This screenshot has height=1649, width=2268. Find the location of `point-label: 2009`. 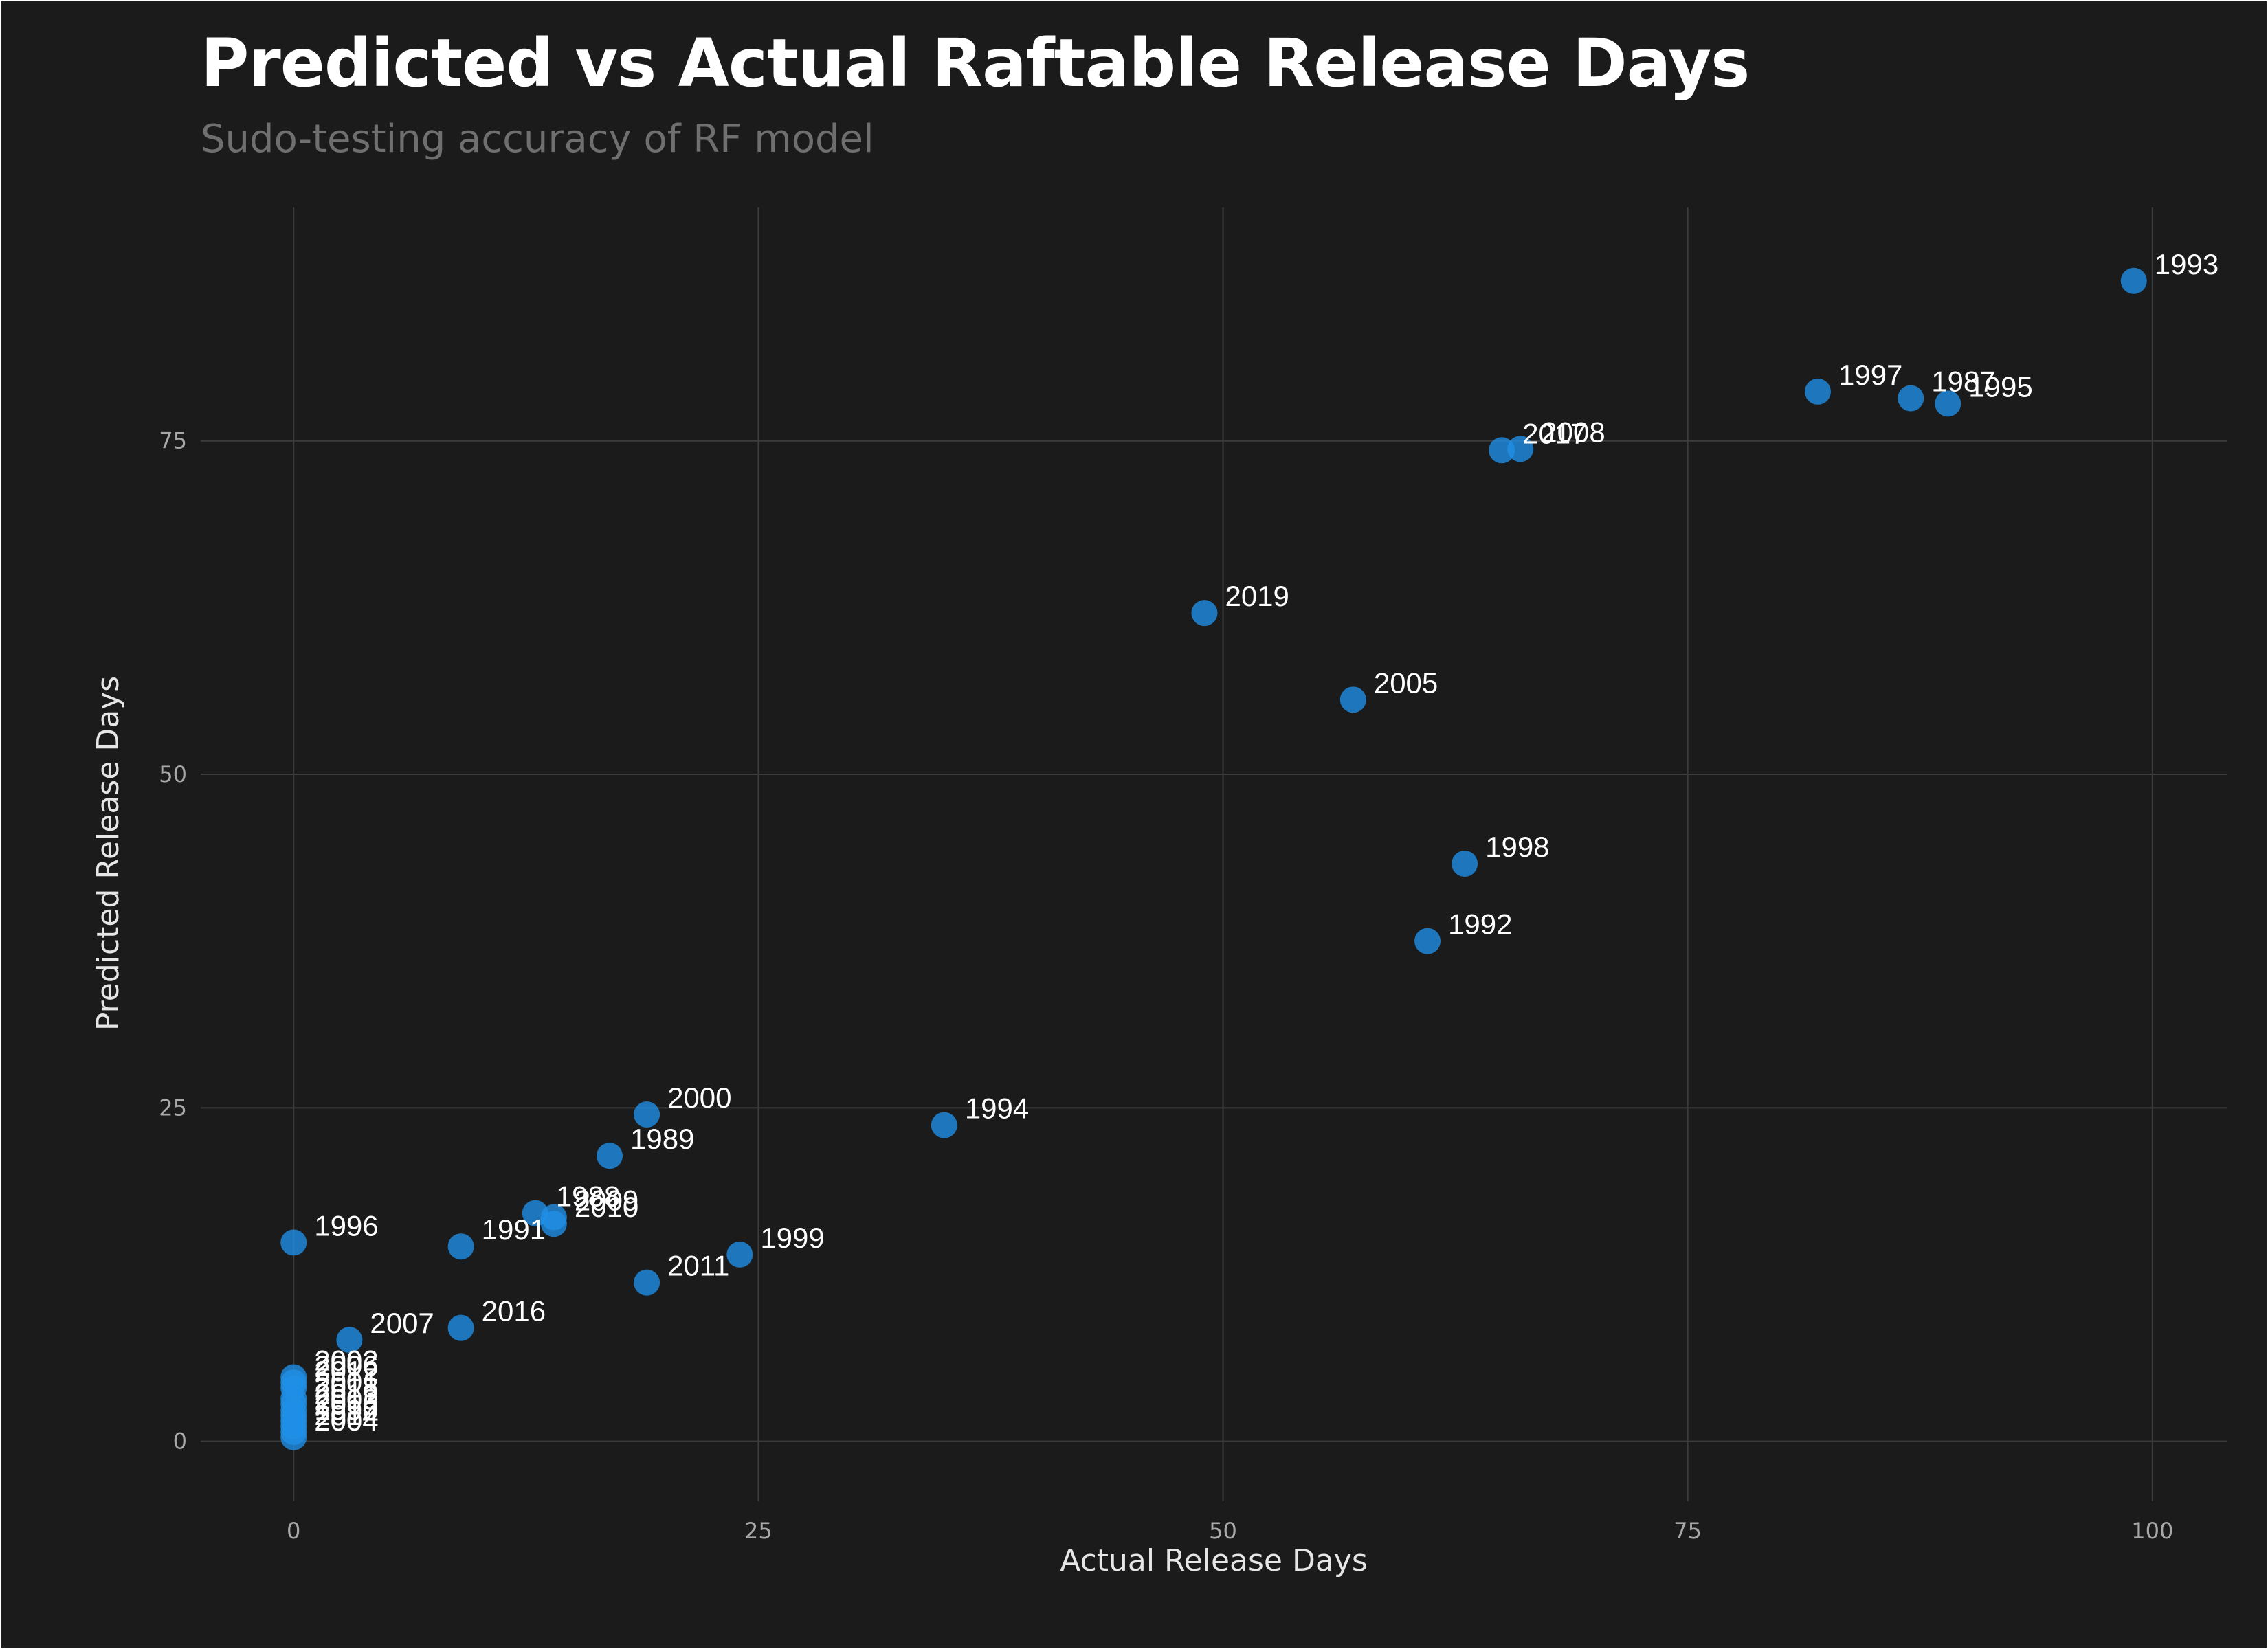

point-label: 2009 is located at coordinates (606, 1201).